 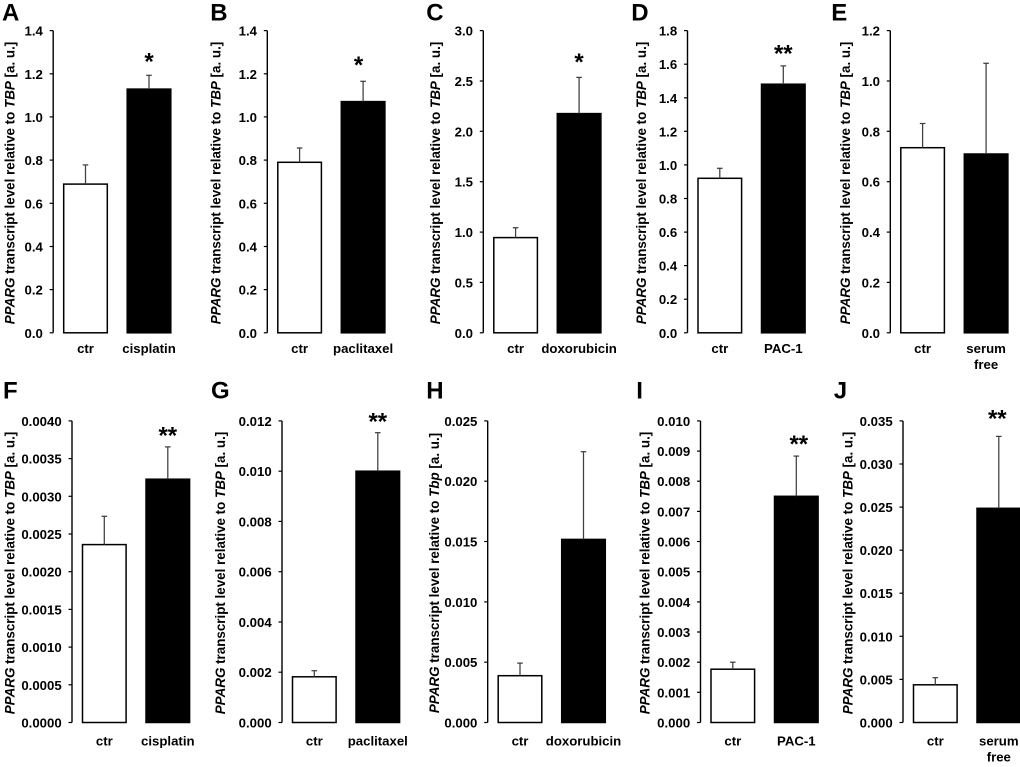 I want to click on svg-text: 0.002, so click(x=255, y=672).